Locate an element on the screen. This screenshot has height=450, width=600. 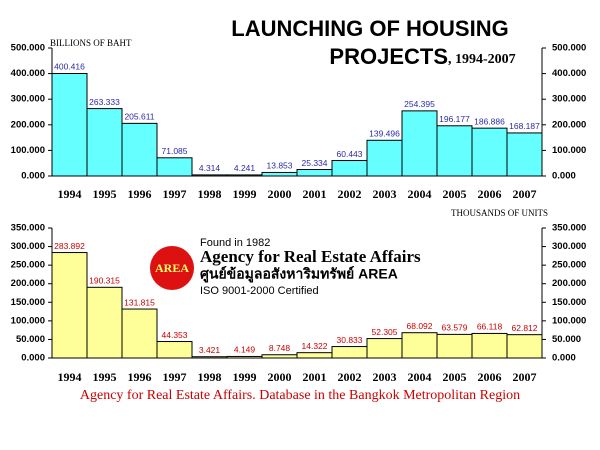
x-tick-label: 1997 is located at coordinates (175, 377).